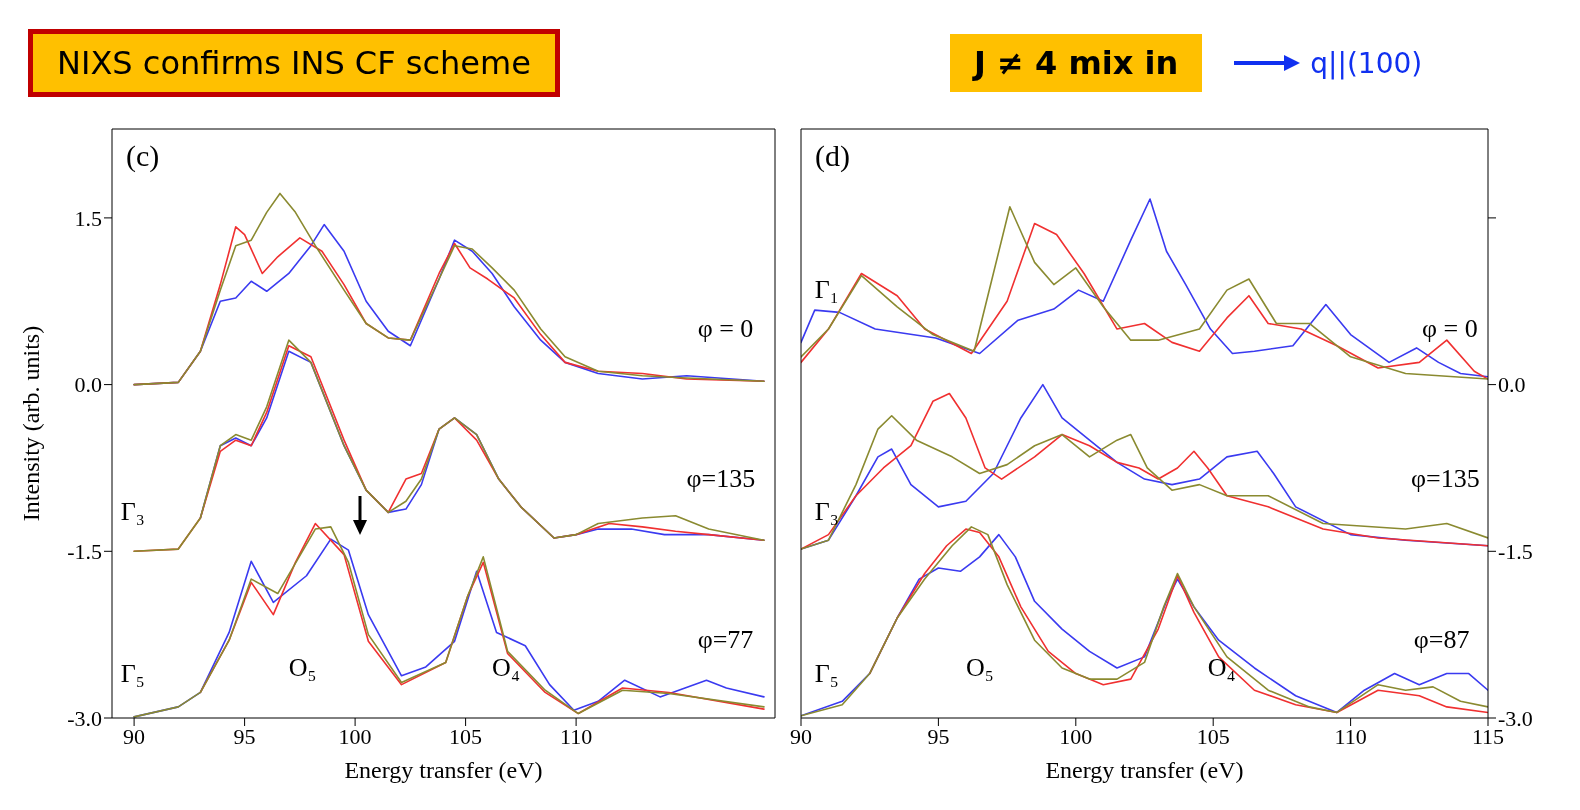 This screenshot has height=810, width=1580. Describe the element at coordinates (88, 218) in the screenshot. I see `y-tick-label: 1.5` at that location.